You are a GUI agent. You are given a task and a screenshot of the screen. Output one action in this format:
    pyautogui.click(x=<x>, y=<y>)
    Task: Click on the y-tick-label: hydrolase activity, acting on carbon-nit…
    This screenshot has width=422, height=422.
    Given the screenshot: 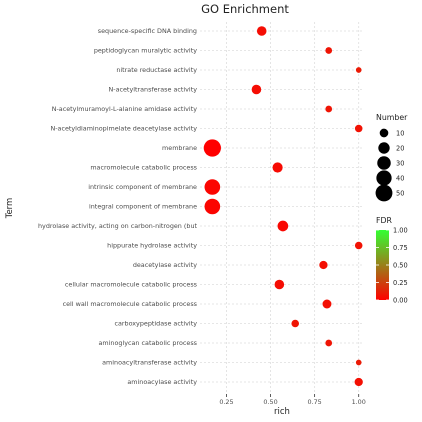 What is the action you would take?
    pyautogui.click(x=118, y=226)
    